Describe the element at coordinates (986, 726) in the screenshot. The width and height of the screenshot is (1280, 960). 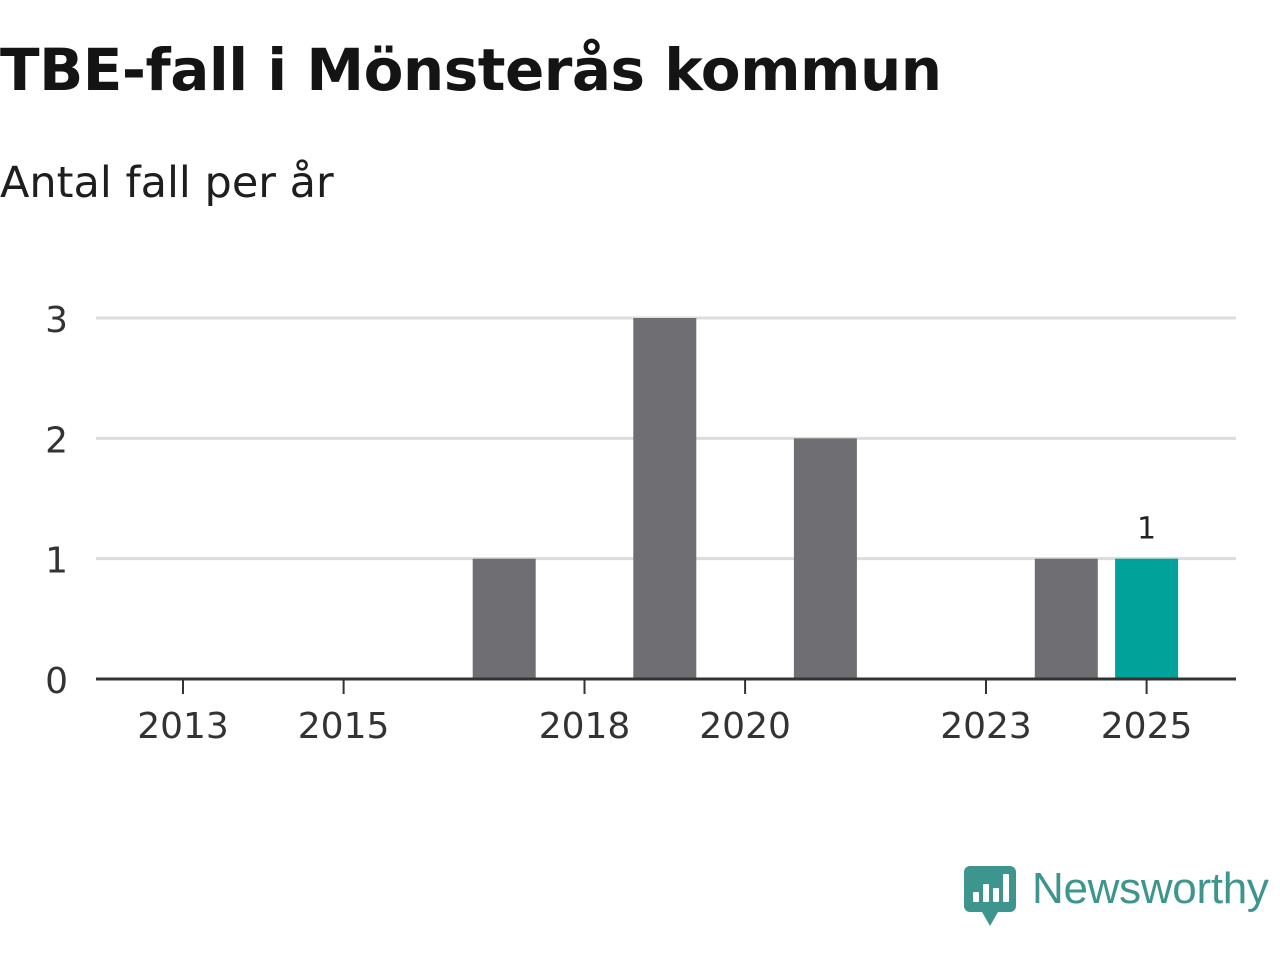
I see `x-tick-label-2023: 2023` at that location.